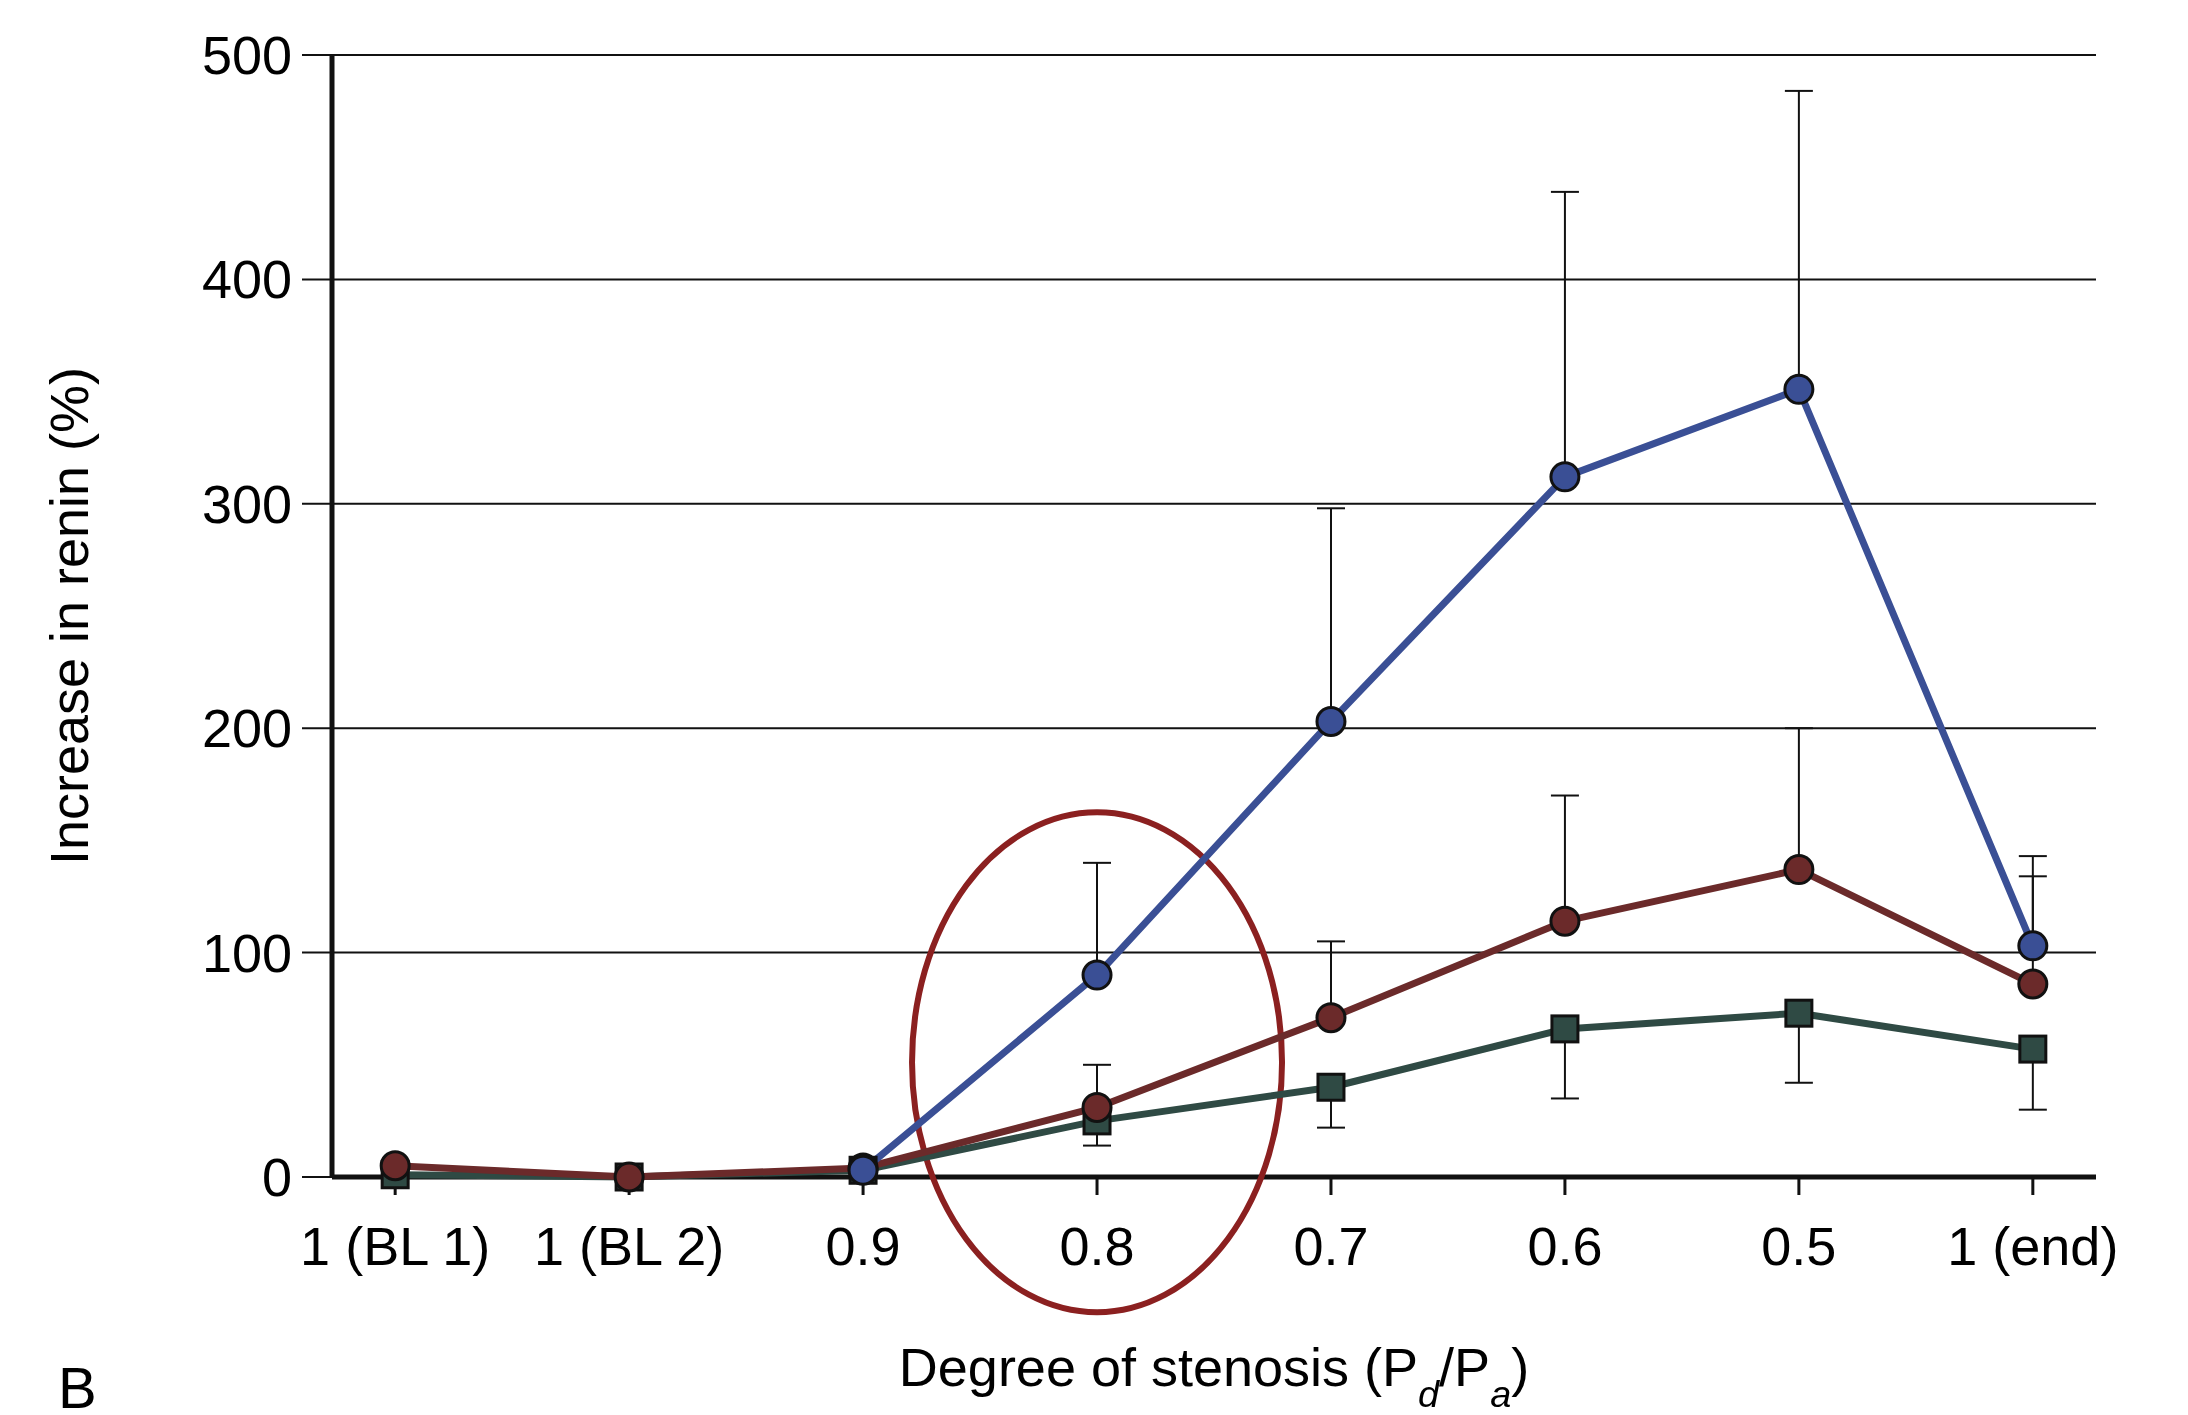  Describe the element at coordinates (1799, 1246) in the screenshot. I see `x-tick-label: 0.5` at that location.